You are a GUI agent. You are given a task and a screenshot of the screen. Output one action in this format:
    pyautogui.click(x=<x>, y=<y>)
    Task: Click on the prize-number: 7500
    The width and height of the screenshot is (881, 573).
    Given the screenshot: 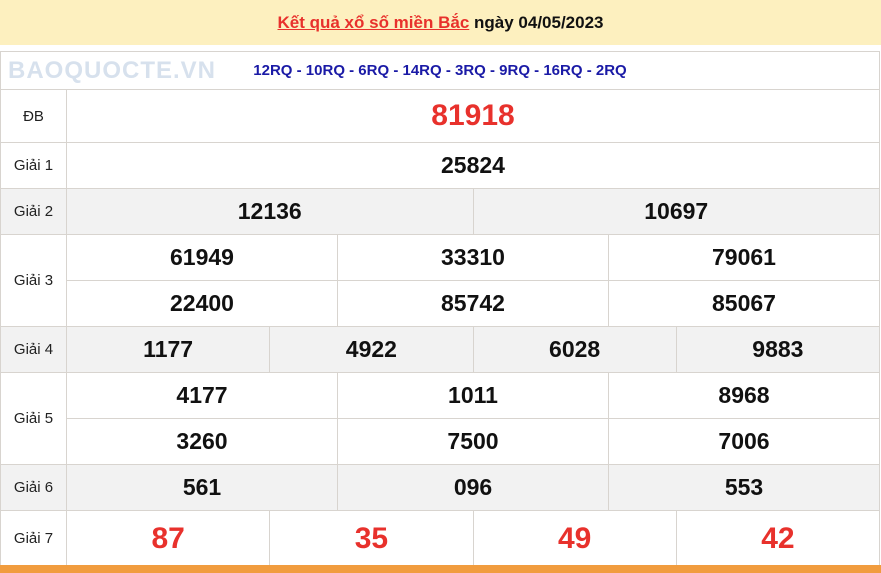 What is the action you would take?
    pyautogui.click(x=473, y=441)
    